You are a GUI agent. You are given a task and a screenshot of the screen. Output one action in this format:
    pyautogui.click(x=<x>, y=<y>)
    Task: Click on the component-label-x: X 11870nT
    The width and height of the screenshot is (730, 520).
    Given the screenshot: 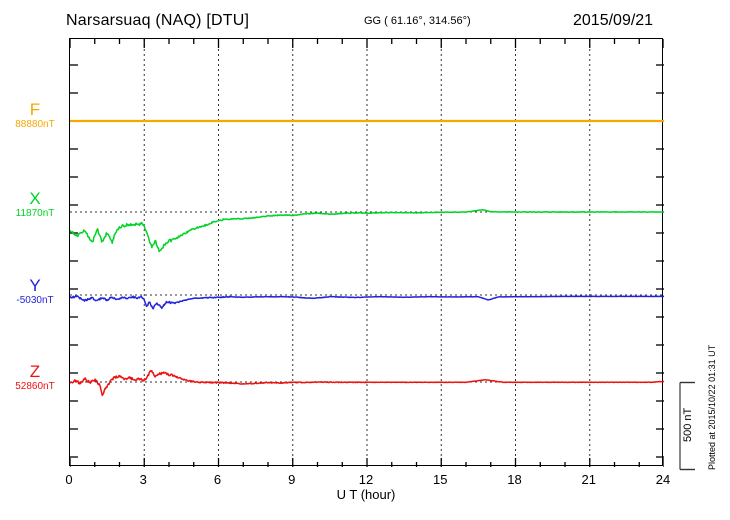 What is the action you would take?
    pyautogui.click(x=35, y=205)
    